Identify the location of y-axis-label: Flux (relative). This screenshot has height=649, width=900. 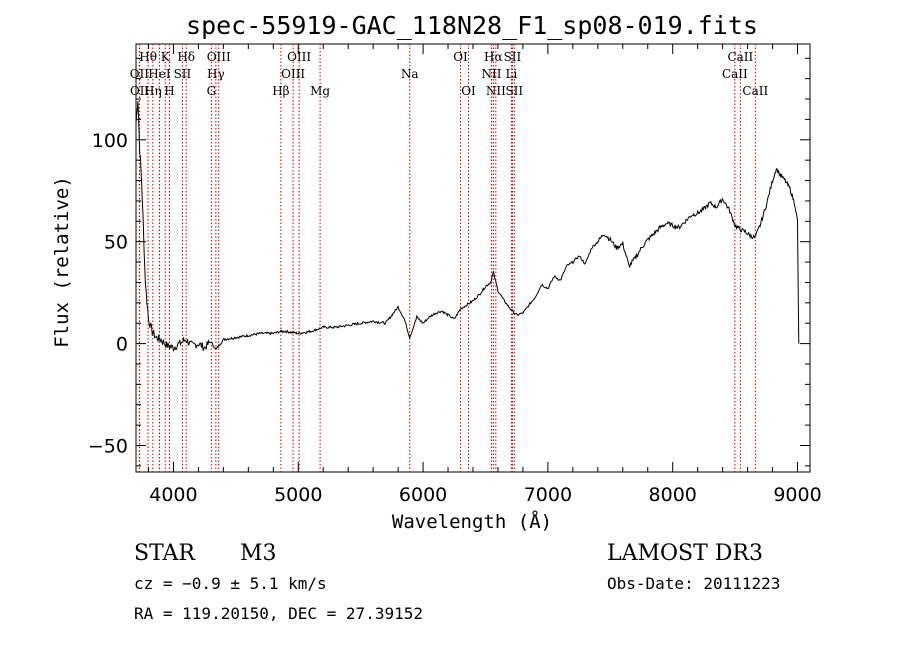
(62, 262).